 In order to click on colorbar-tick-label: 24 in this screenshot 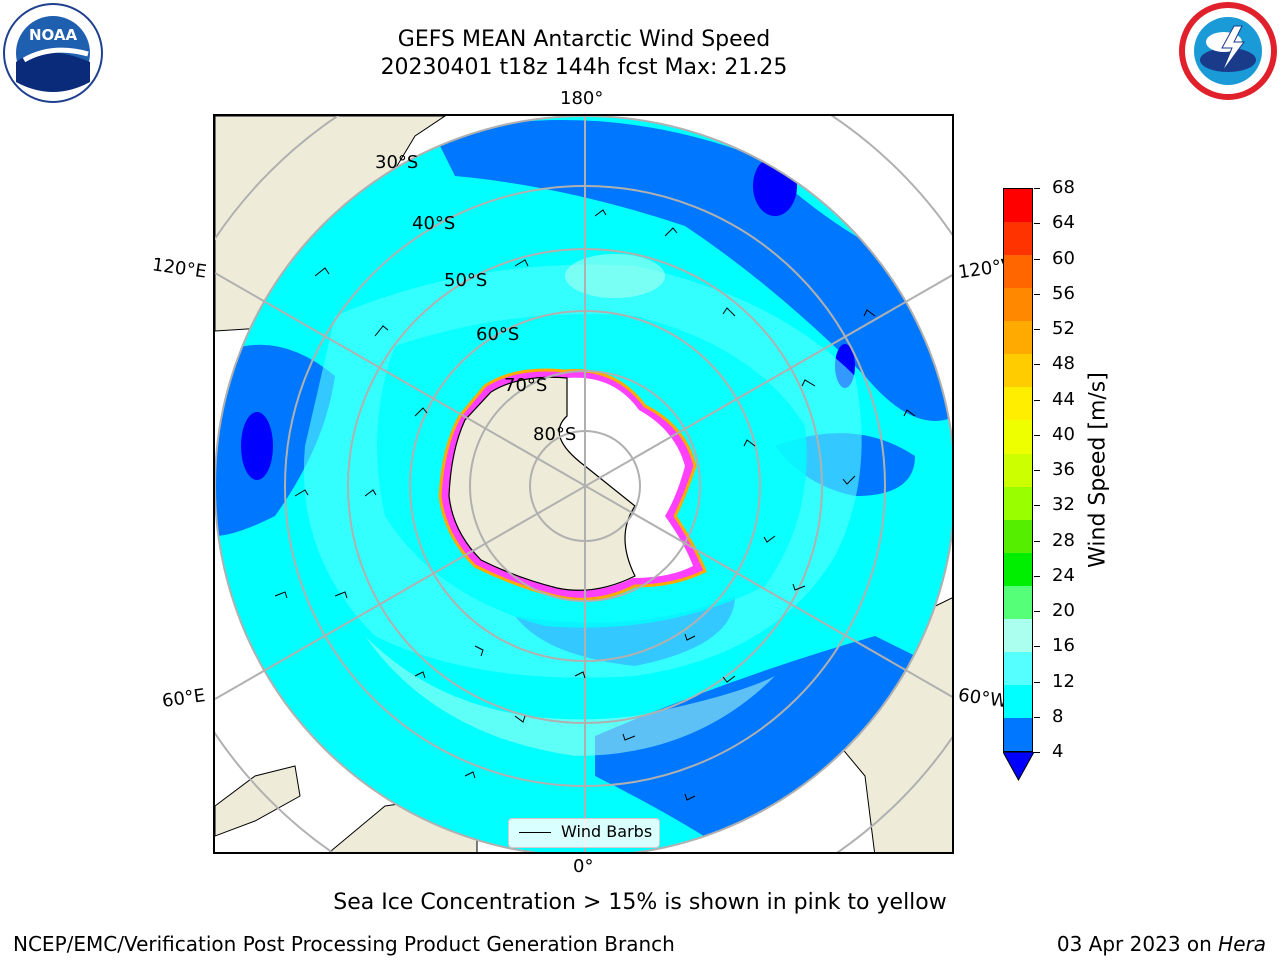, I will do `click(1063, 575)`.